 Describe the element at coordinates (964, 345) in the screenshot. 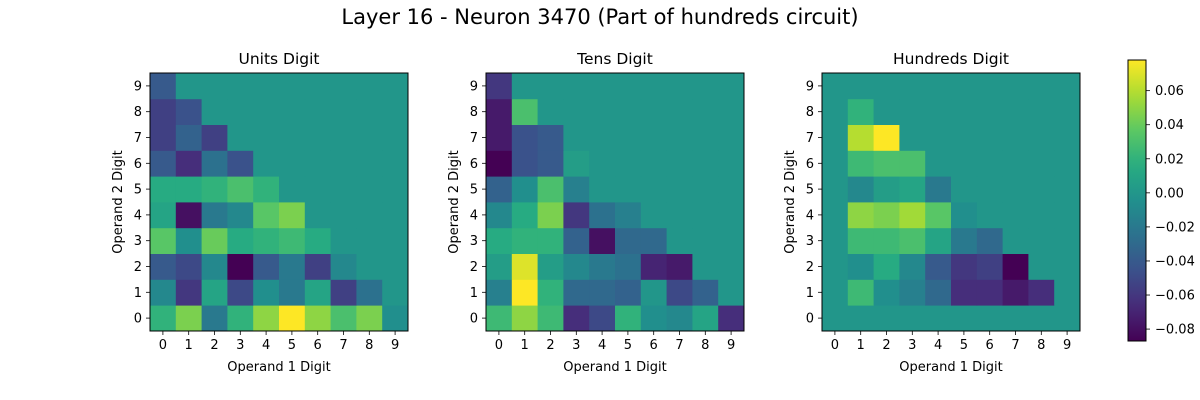

I see `x-tick-label: 5` at that location.